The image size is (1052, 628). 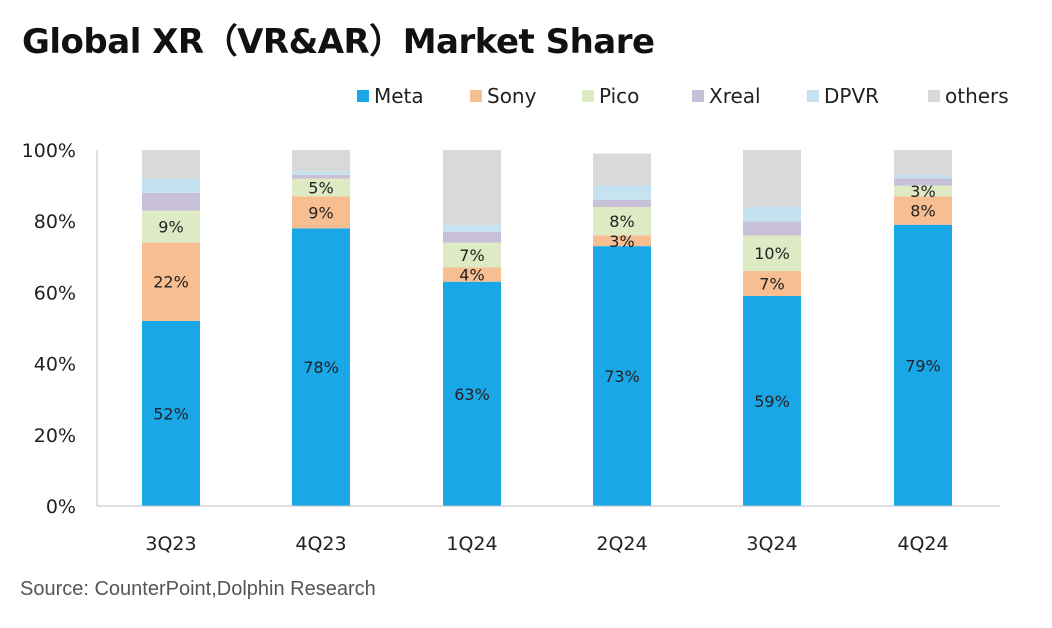 I want to click on data-label-pico: 8%, so click(x=621, y=221).